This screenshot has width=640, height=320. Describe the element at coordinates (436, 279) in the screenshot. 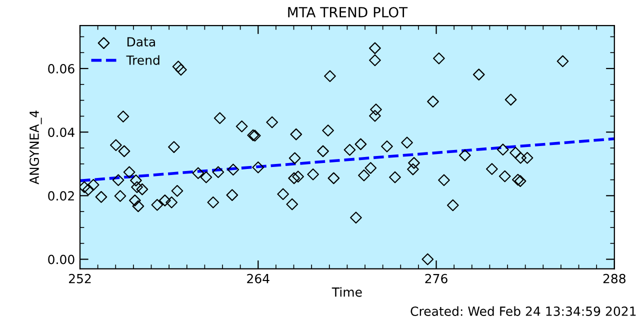

I see `x-tick-label: 276` at that location.